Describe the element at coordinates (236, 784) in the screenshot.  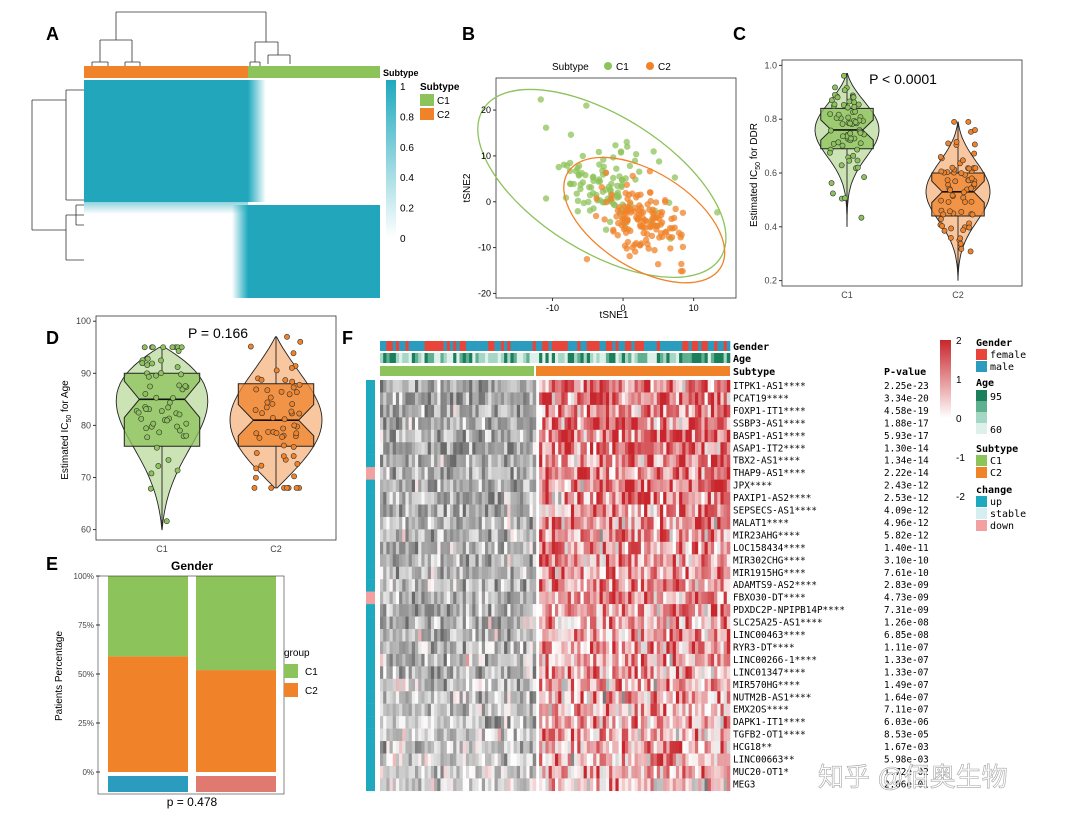
I see `gender-bar-female` at that location.